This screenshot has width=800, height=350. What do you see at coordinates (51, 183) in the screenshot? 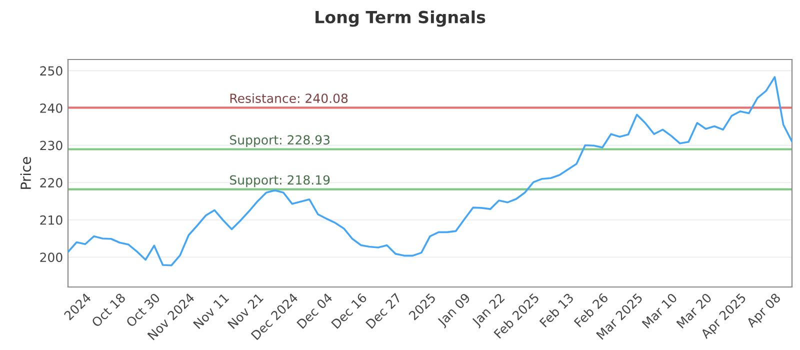
I see `y-tick-label: 220` at bounding box center [51, 183].